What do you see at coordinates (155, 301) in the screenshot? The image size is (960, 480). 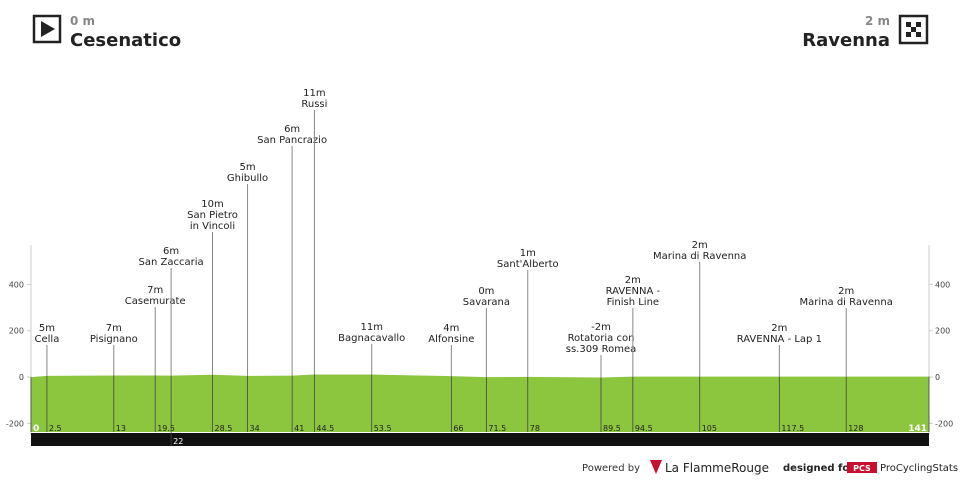 I see `waypoint-name: Casemurate` at bounding box center [155, 301].